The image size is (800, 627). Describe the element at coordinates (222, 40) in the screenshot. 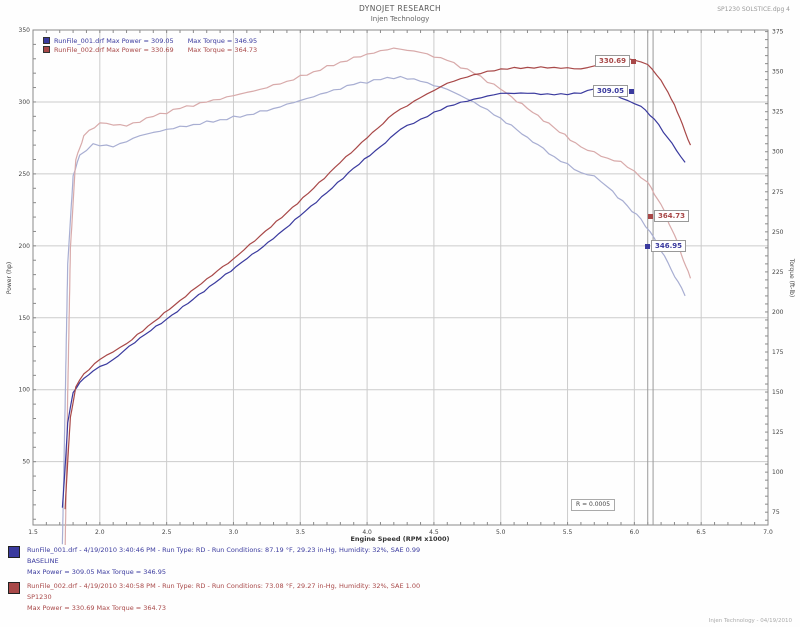

I see `legend-run1-torque: Max Torque = 346.95` at that location.